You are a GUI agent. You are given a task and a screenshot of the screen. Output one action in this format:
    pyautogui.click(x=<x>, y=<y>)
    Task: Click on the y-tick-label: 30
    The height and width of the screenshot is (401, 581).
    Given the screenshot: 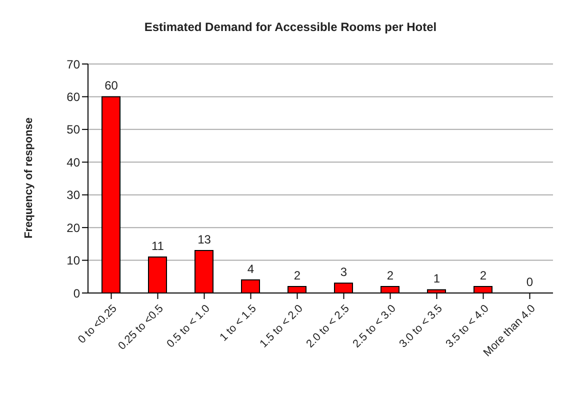 What is the action you would take?
    pyautogui.click(x=73, y=195)
    